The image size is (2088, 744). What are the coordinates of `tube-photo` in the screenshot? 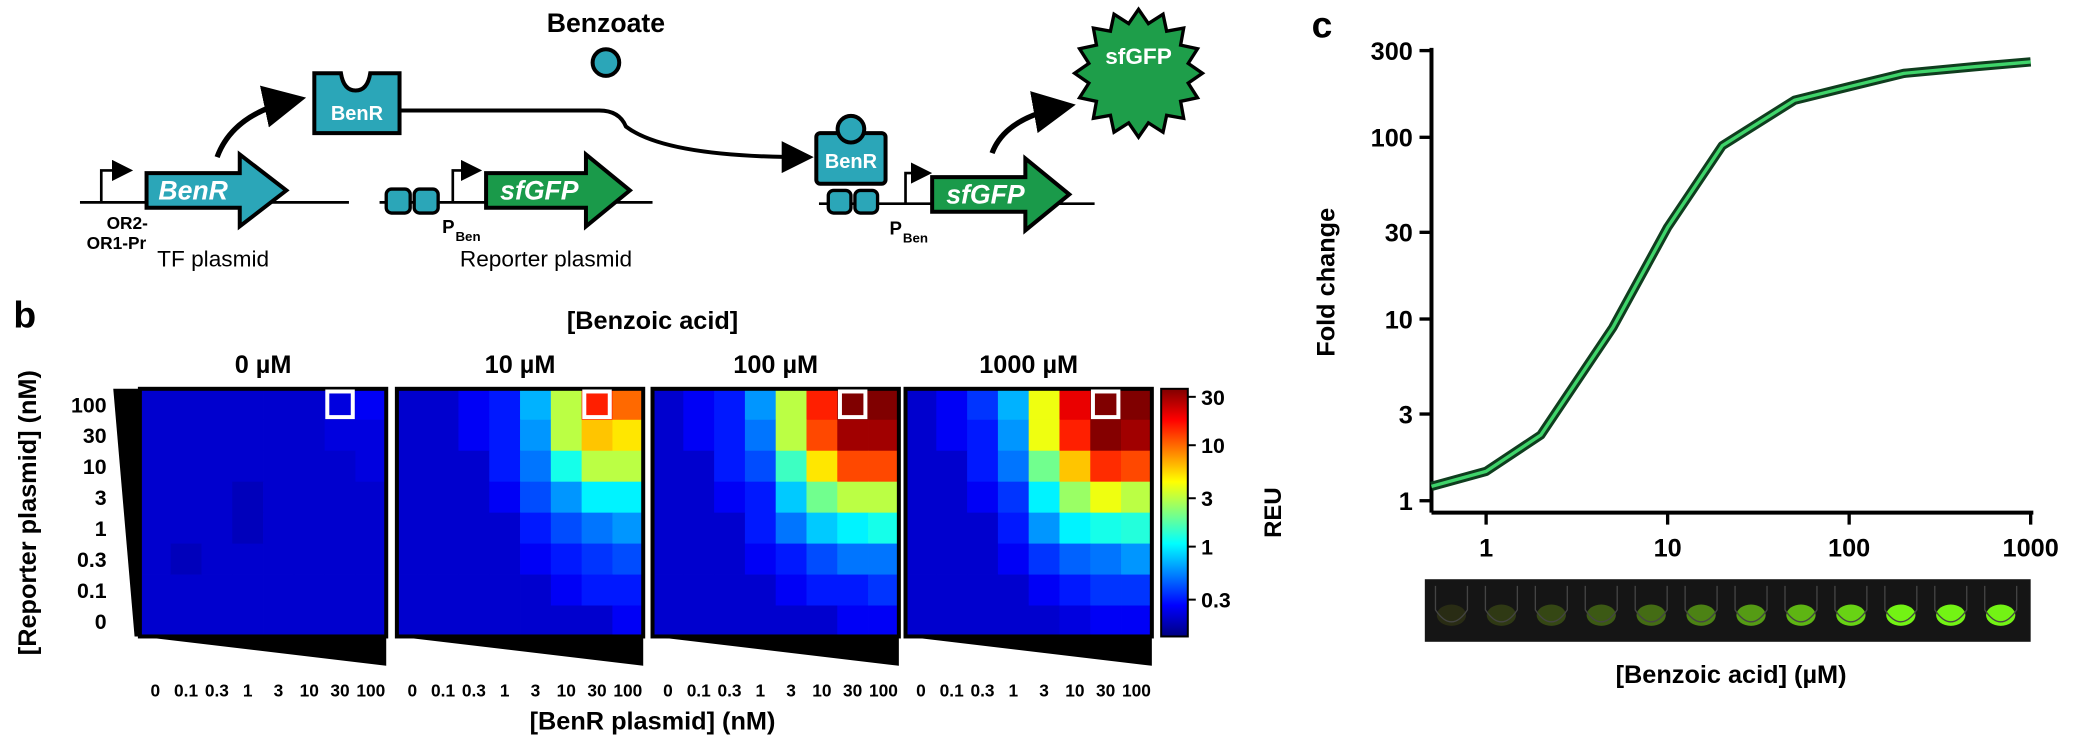 It's located at (1727, 610).